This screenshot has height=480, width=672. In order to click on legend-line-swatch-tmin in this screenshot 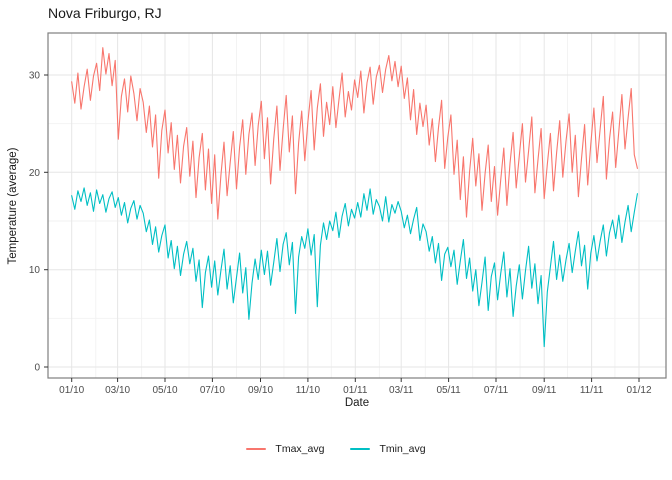, I will do `click(360, 449)`.